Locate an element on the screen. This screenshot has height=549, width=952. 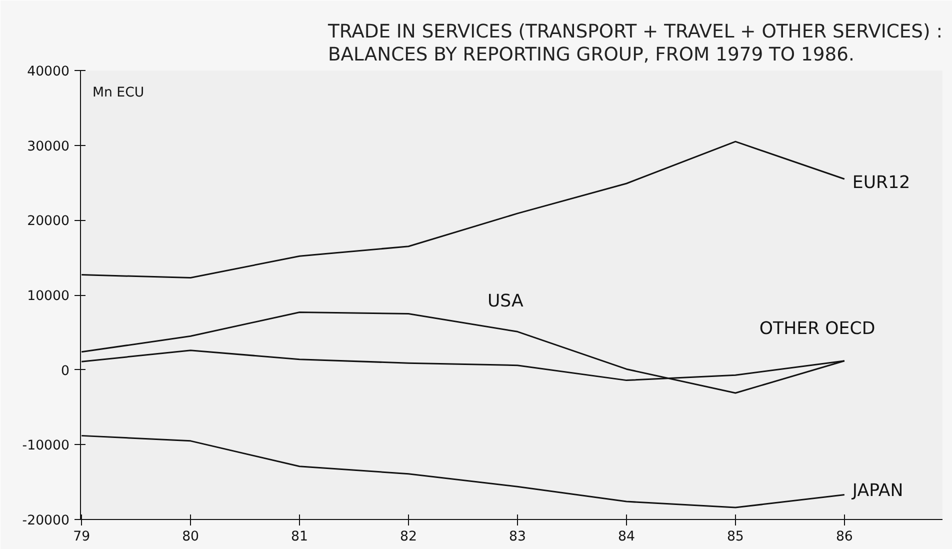
y-axis-title: Mn ECU is located at coordinates (118, 93).